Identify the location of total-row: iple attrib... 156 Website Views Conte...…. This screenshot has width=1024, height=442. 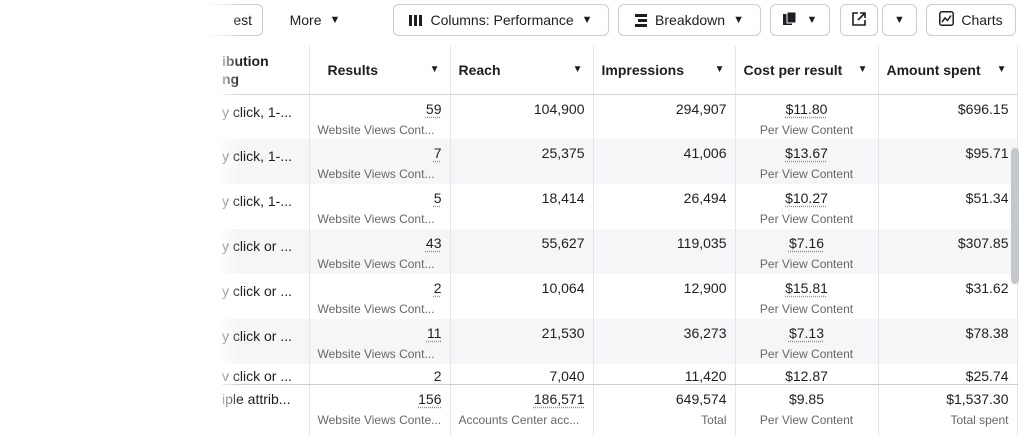
(620, 410).